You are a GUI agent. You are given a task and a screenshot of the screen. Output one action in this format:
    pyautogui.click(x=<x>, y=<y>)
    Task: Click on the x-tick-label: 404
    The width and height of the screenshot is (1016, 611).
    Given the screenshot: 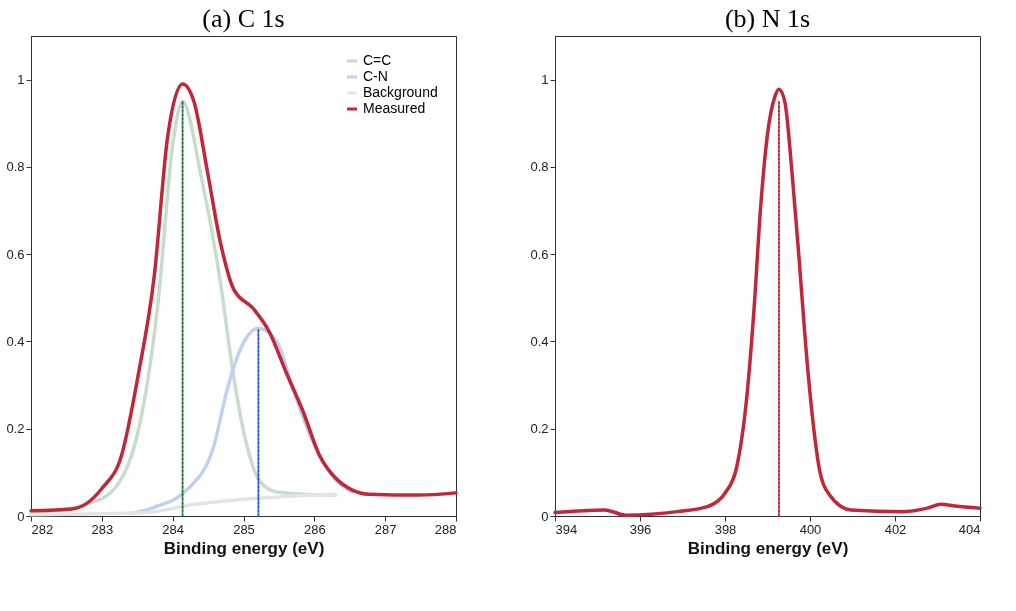 What is the action you would take?
    pyautogui.click(x=969, y=529)
    